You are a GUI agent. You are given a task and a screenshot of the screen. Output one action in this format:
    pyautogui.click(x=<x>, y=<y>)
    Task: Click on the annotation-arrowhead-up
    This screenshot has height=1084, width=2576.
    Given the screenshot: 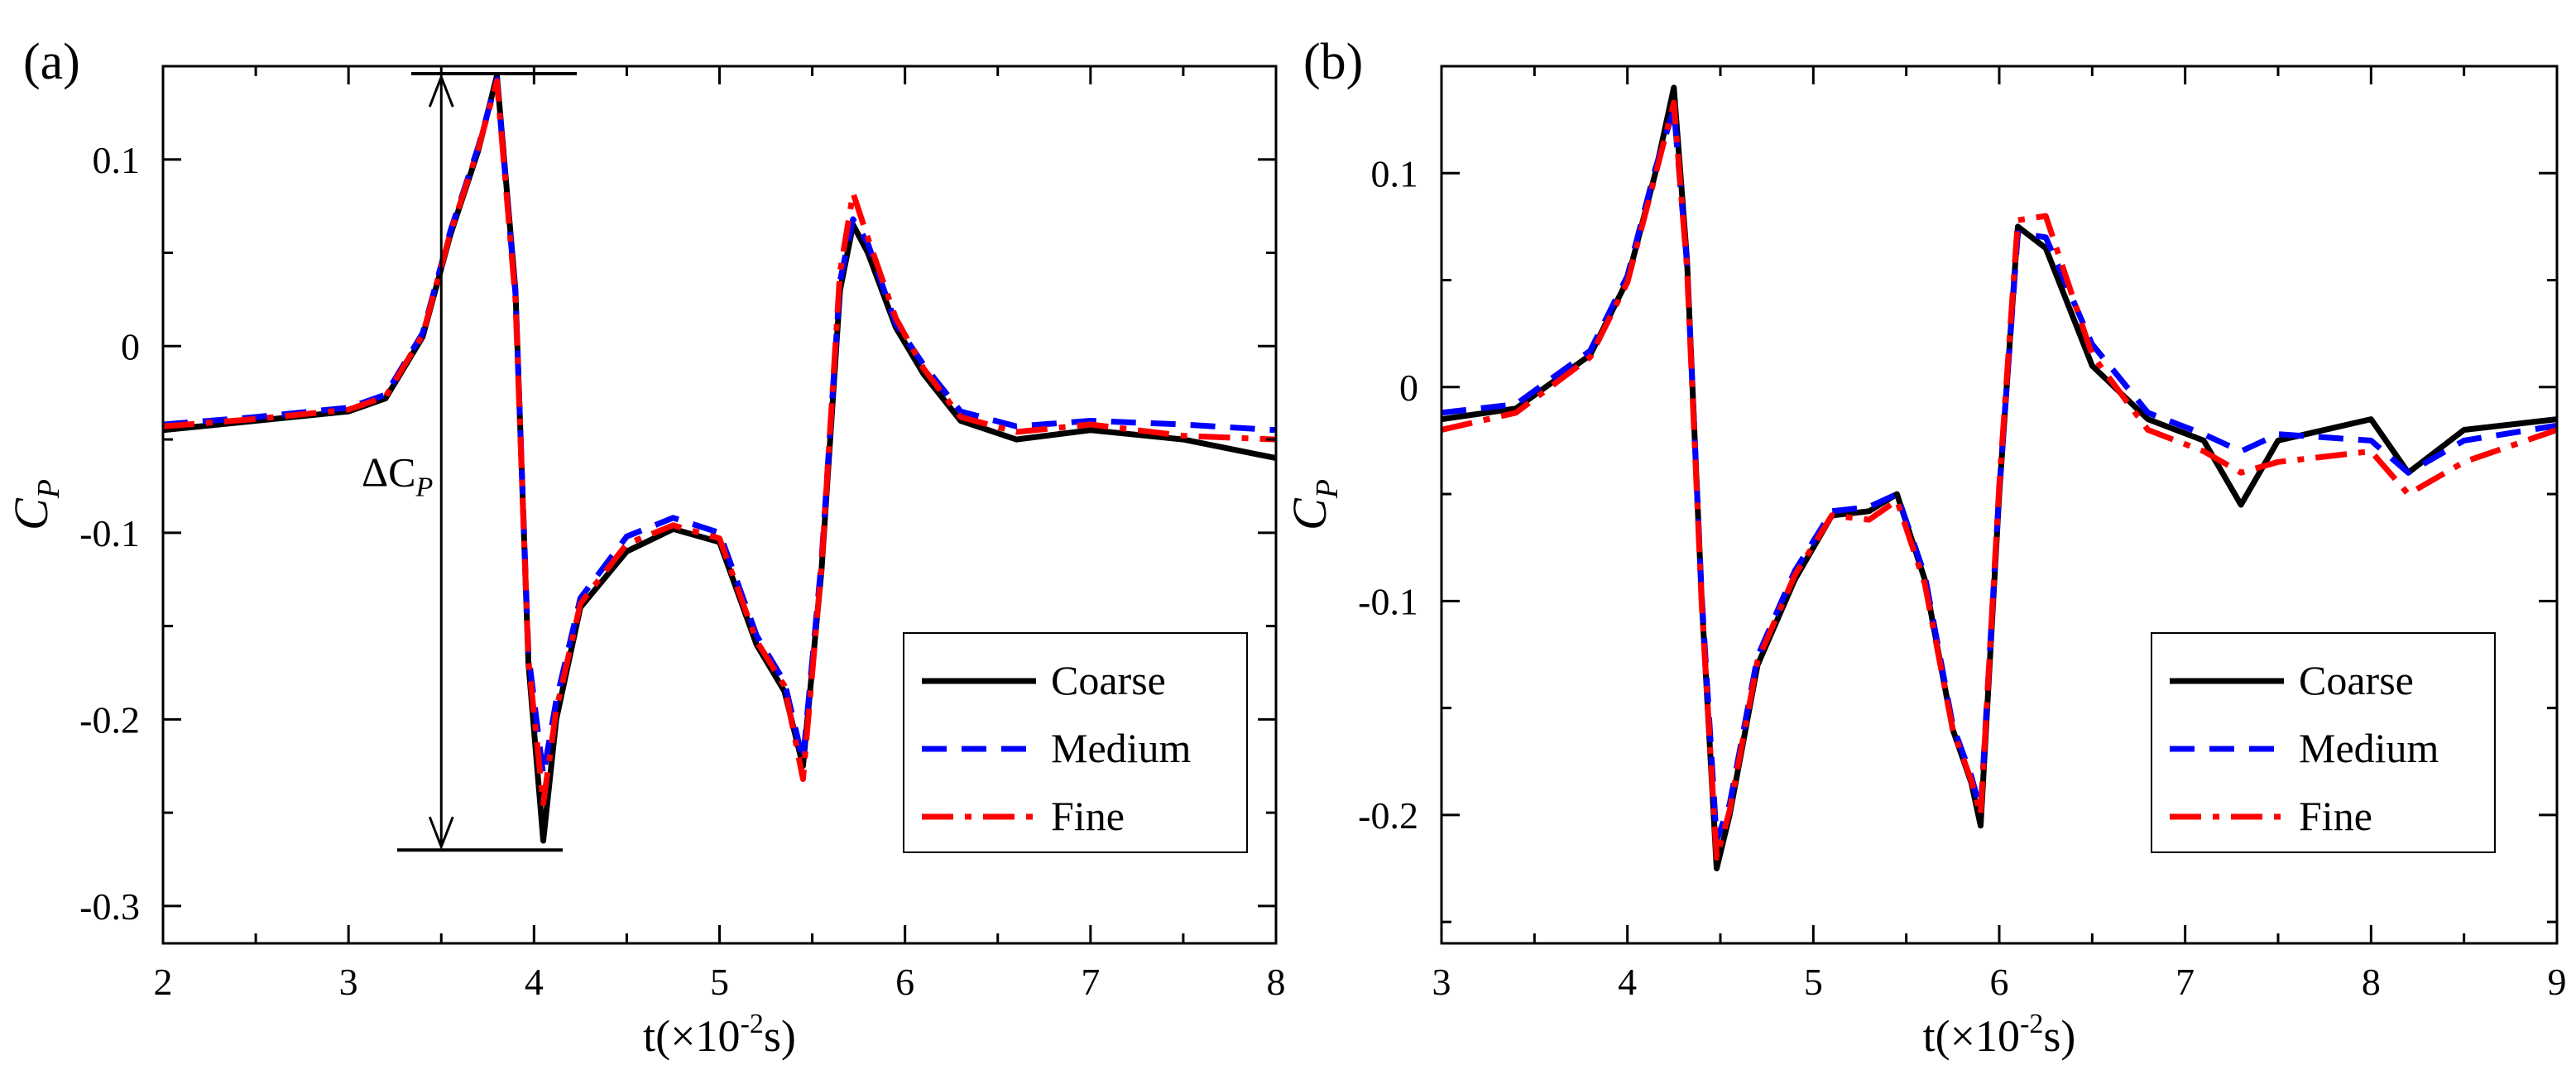 What is the action you would take?
    pyautogui.click(x=441, y=90)
    